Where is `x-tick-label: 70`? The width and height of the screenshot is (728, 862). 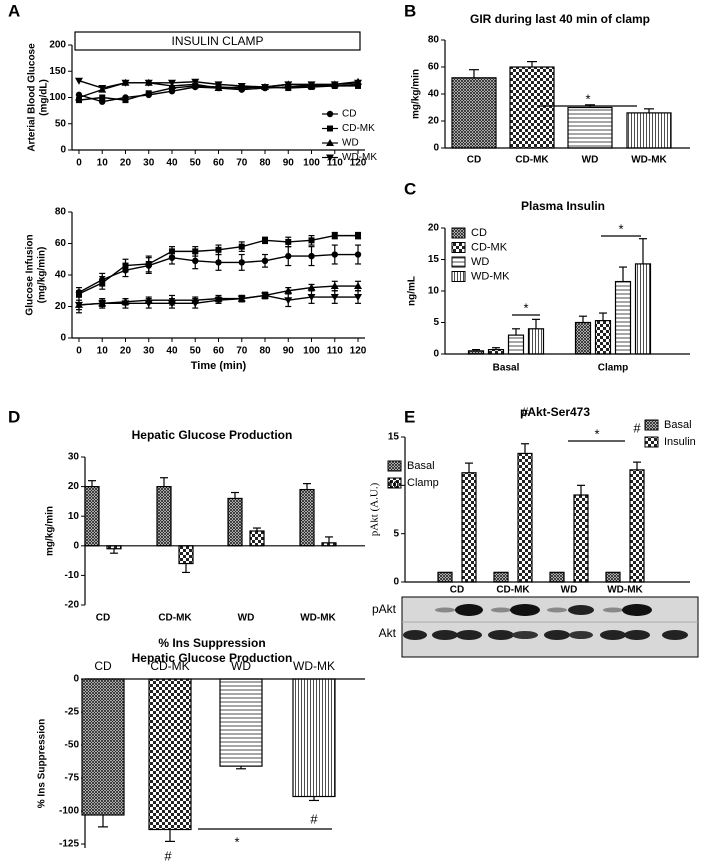 x-tick-label: 70 is located at coordinates (242, 351).